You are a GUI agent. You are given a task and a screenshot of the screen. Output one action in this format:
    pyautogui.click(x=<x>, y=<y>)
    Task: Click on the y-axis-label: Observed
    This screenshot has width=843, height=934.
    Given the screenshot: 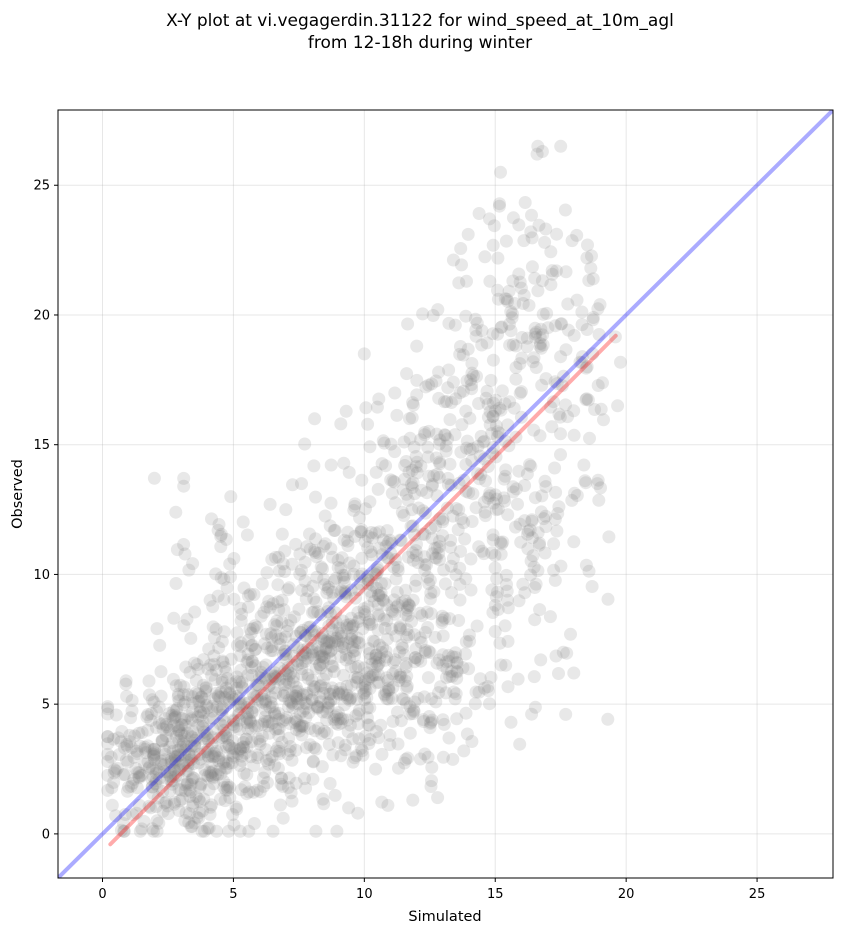 What is the action you would take?
    pyautogui.click(x=18, y=494)
    